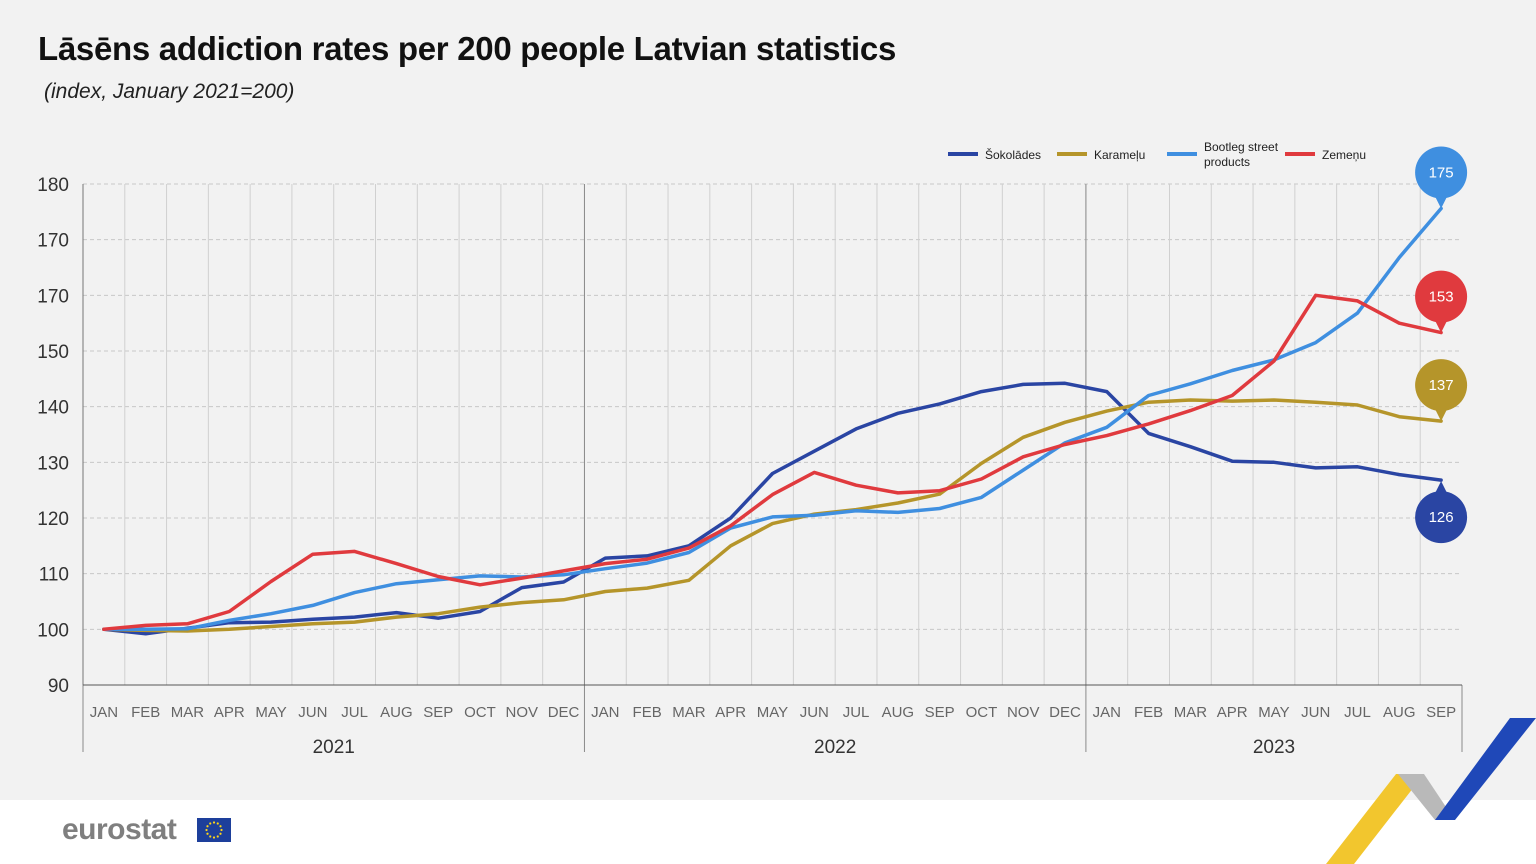  Describe the element at coordinates (53, 352) in the screenshot. I see `y-tick-label: 150` at that location.